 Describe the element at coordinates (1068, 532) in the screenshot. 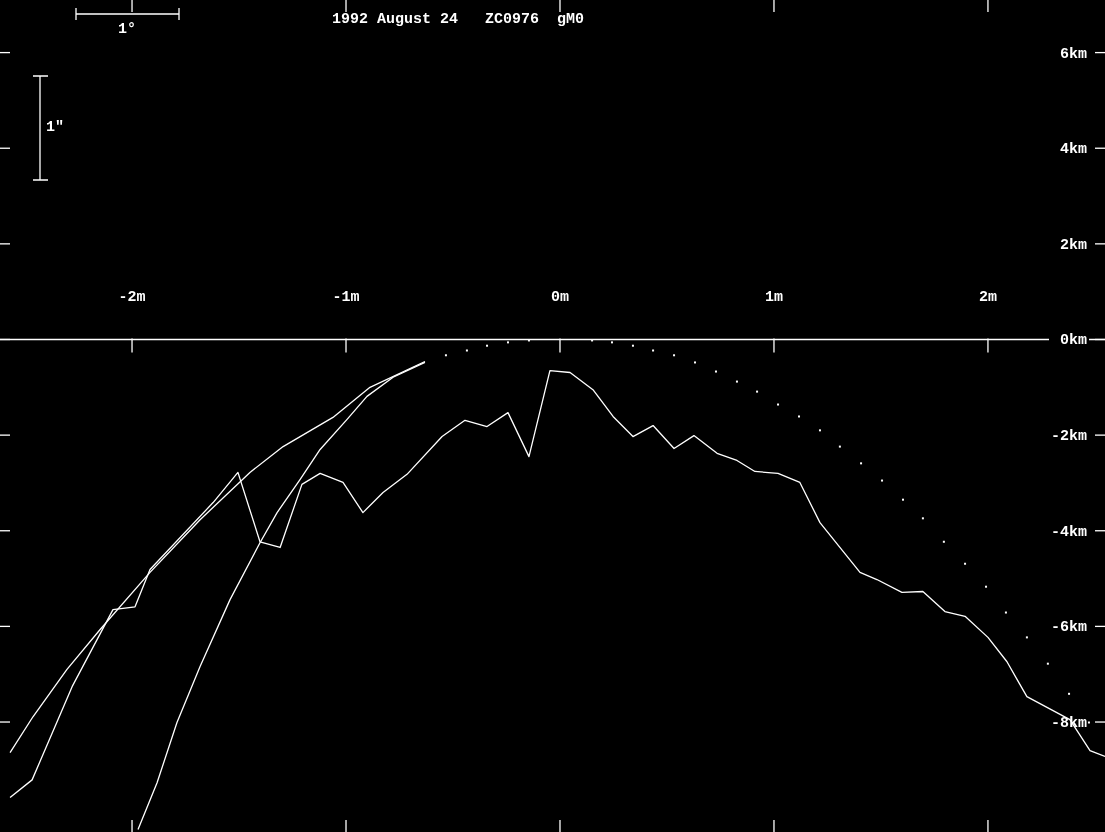

I see `y-tick-label: -4km` at that location.